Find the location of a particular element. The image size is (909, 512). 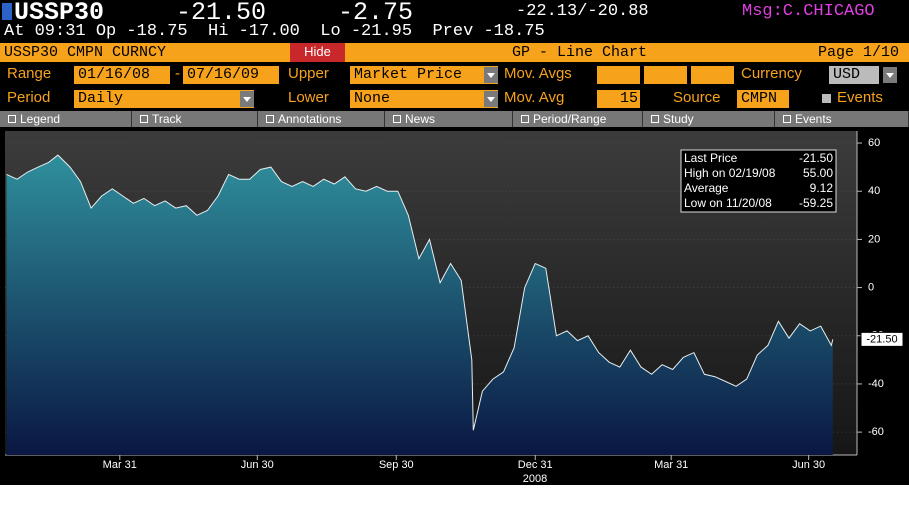

events-checkbox is located at coordinates (826, 98).